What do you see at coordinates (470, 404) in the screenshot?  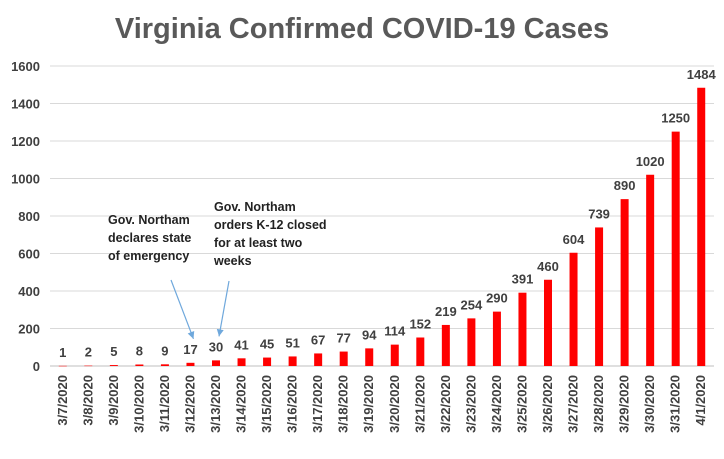 I see `x-tick-label: 3/23/2020` at bounding box center [470, 404].